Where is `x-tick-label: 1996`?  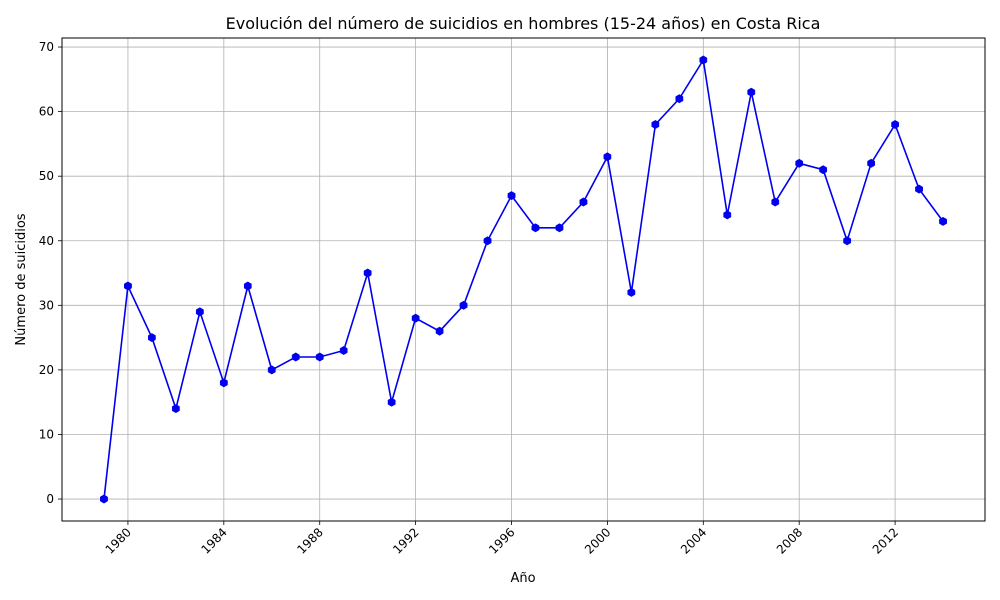
x-tick-label: 1996 is located at coordinates (501, 540).